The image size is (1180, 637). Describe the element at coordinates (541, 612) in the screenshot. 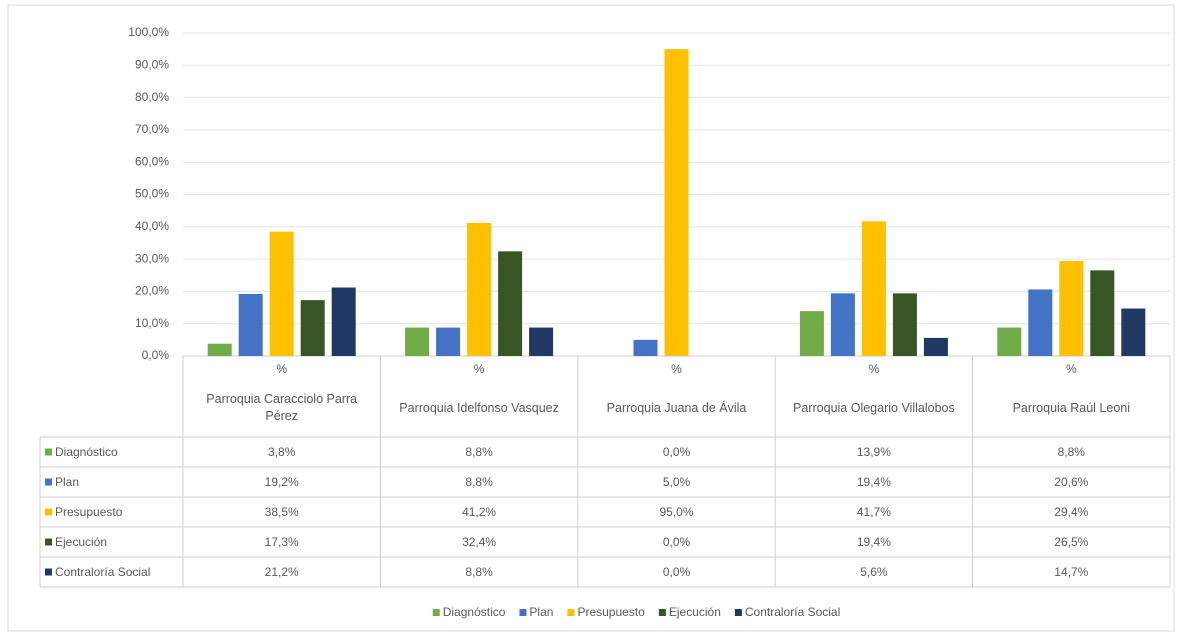

I see `legend-label: Plan` at that location.